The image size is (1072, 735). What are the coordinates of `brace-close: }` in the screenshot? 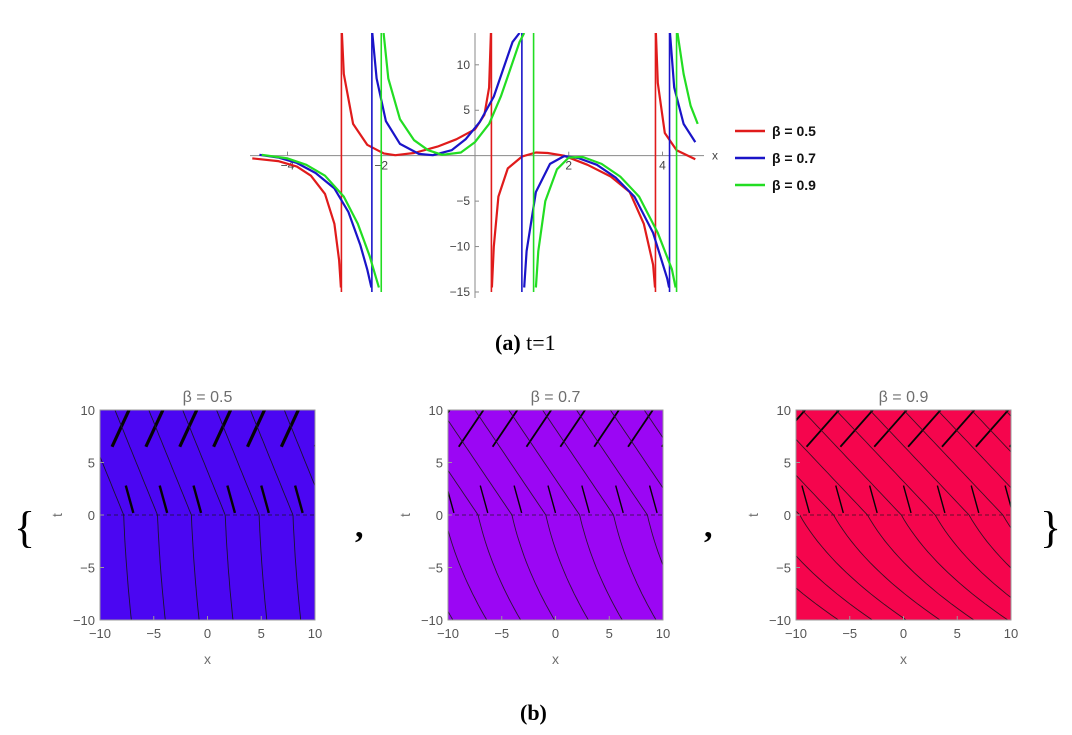 It's located at (1051, 527).